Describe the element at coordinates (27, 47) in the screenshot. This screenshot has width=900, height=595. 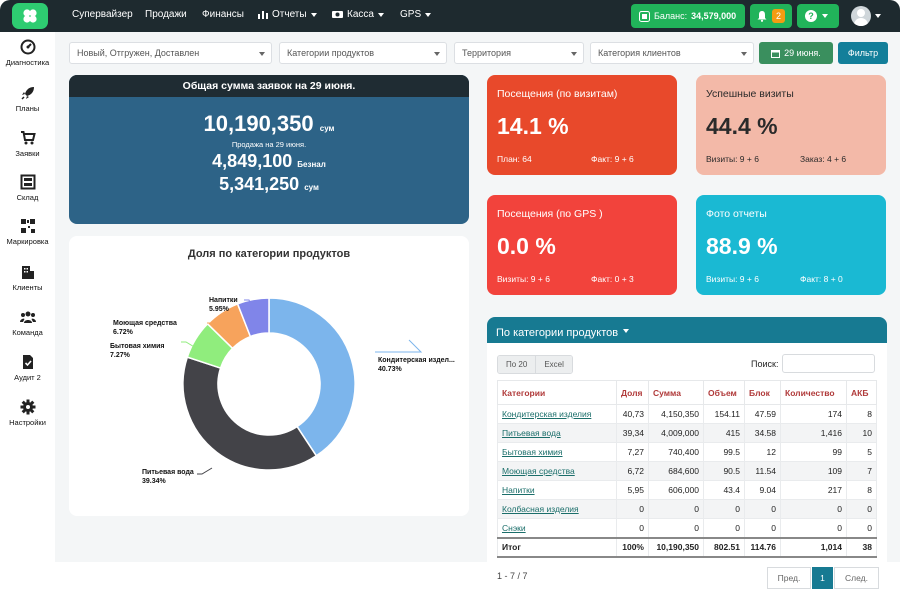
I see `gauge-icon` at that location.